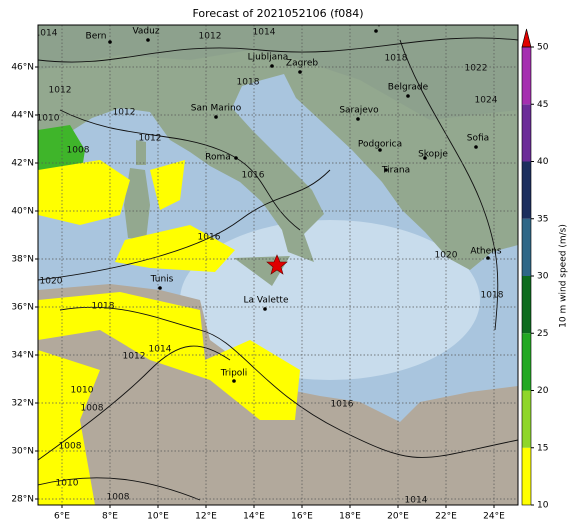  What do you see at coordinates (22, 68) in the screenshot?
I see `lat-tick-label: 46°N` at bounding box center [22, 68].